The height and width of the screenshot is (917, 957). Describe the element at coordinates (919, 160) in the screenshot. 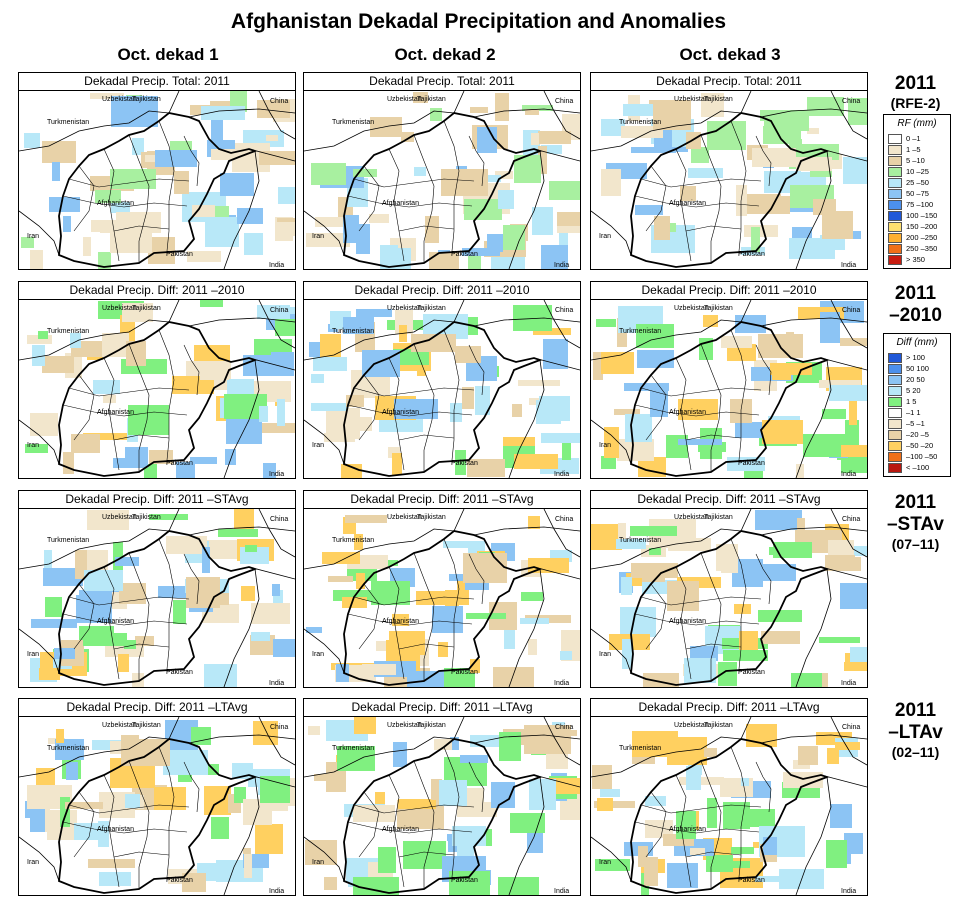

I see `legend-item: 5 –10` at that location.